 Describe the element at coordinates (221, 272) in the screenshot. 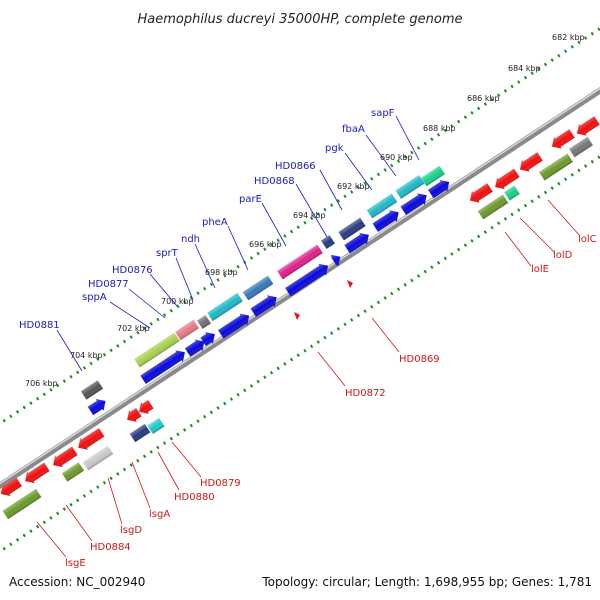

I see `kbp-label: 698 kbp` at that location.